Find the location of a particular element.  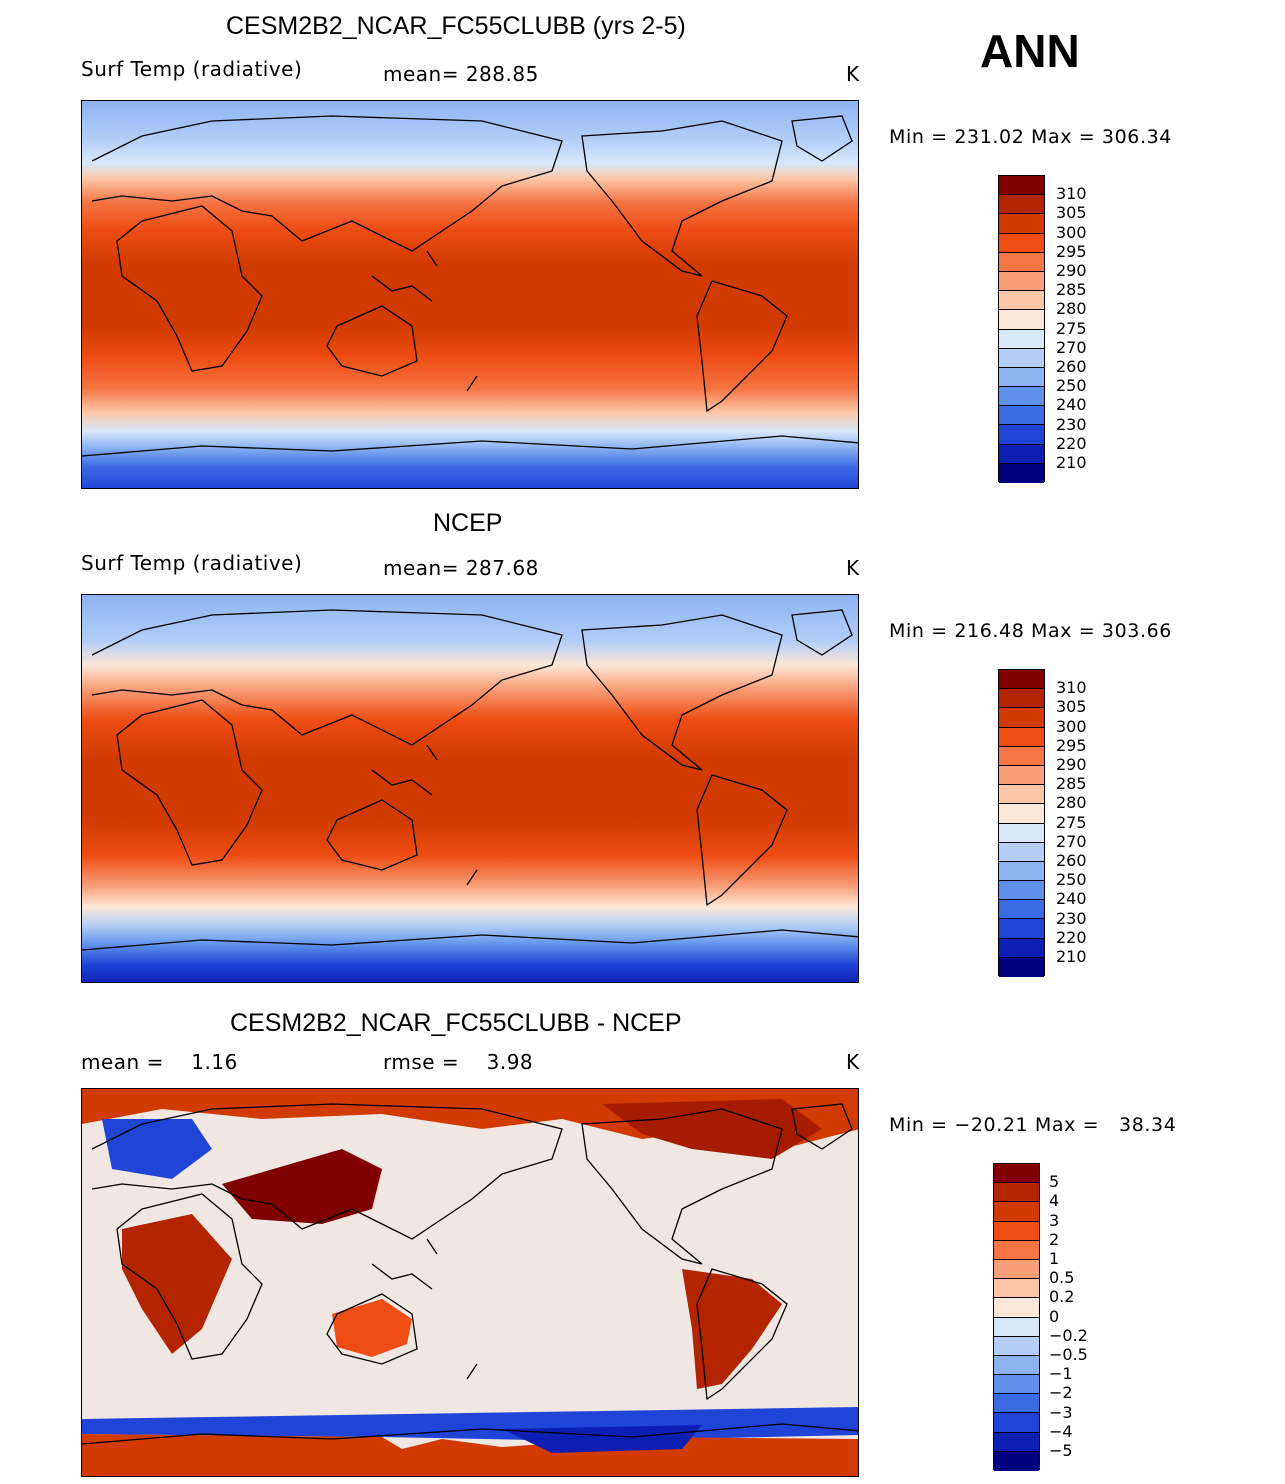

panel-2-units: K is located at coordinates (853, 568).